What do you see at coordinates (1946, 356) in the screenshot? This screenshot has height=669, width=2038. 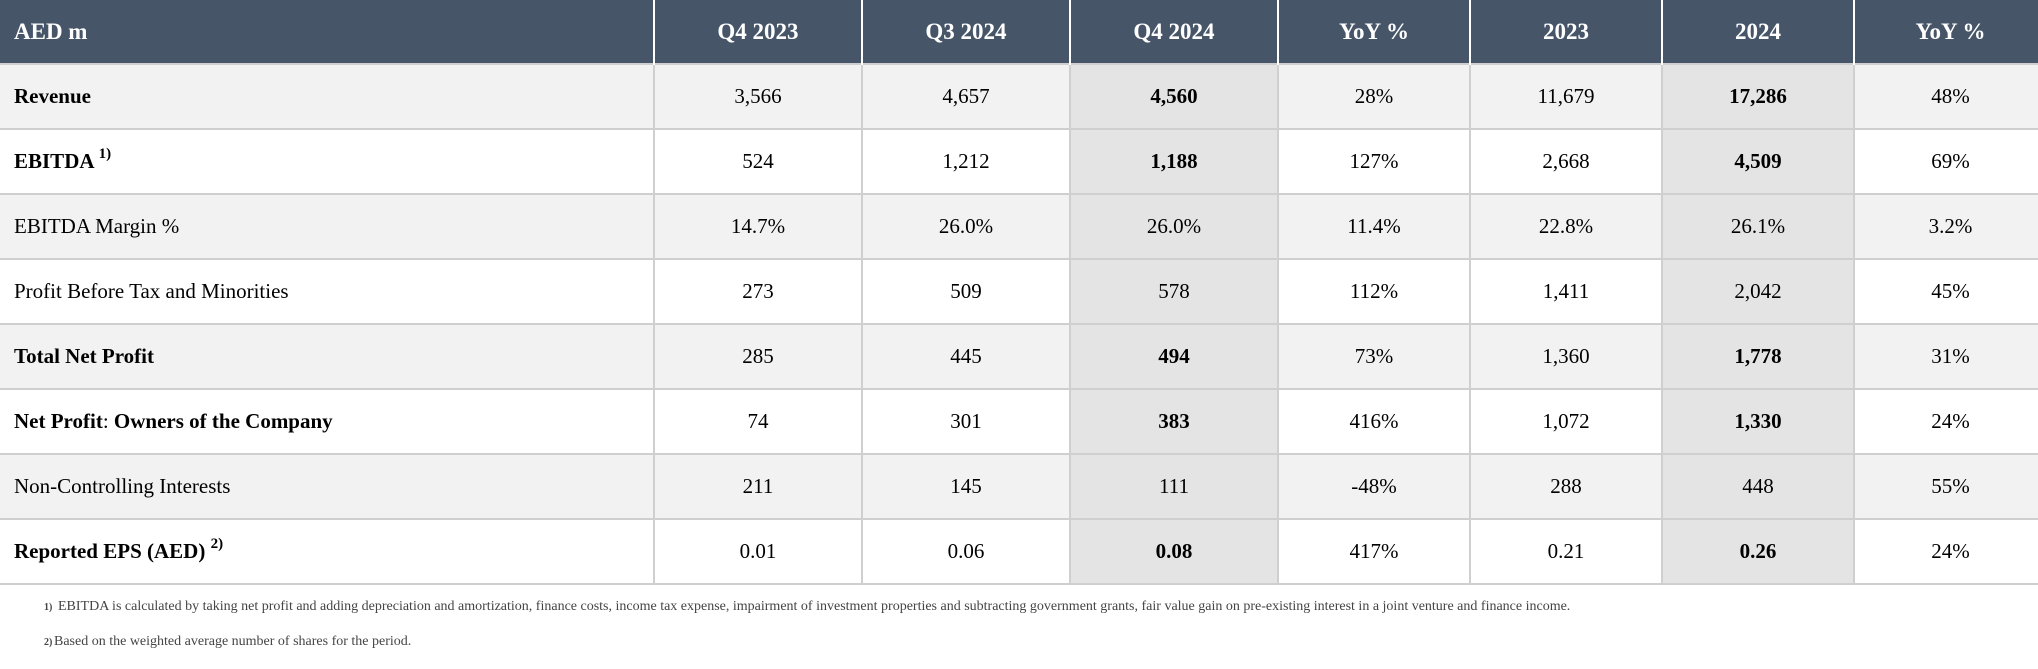 I see `cell-yoy-year: 31%` at bounding box center [1946, 356].